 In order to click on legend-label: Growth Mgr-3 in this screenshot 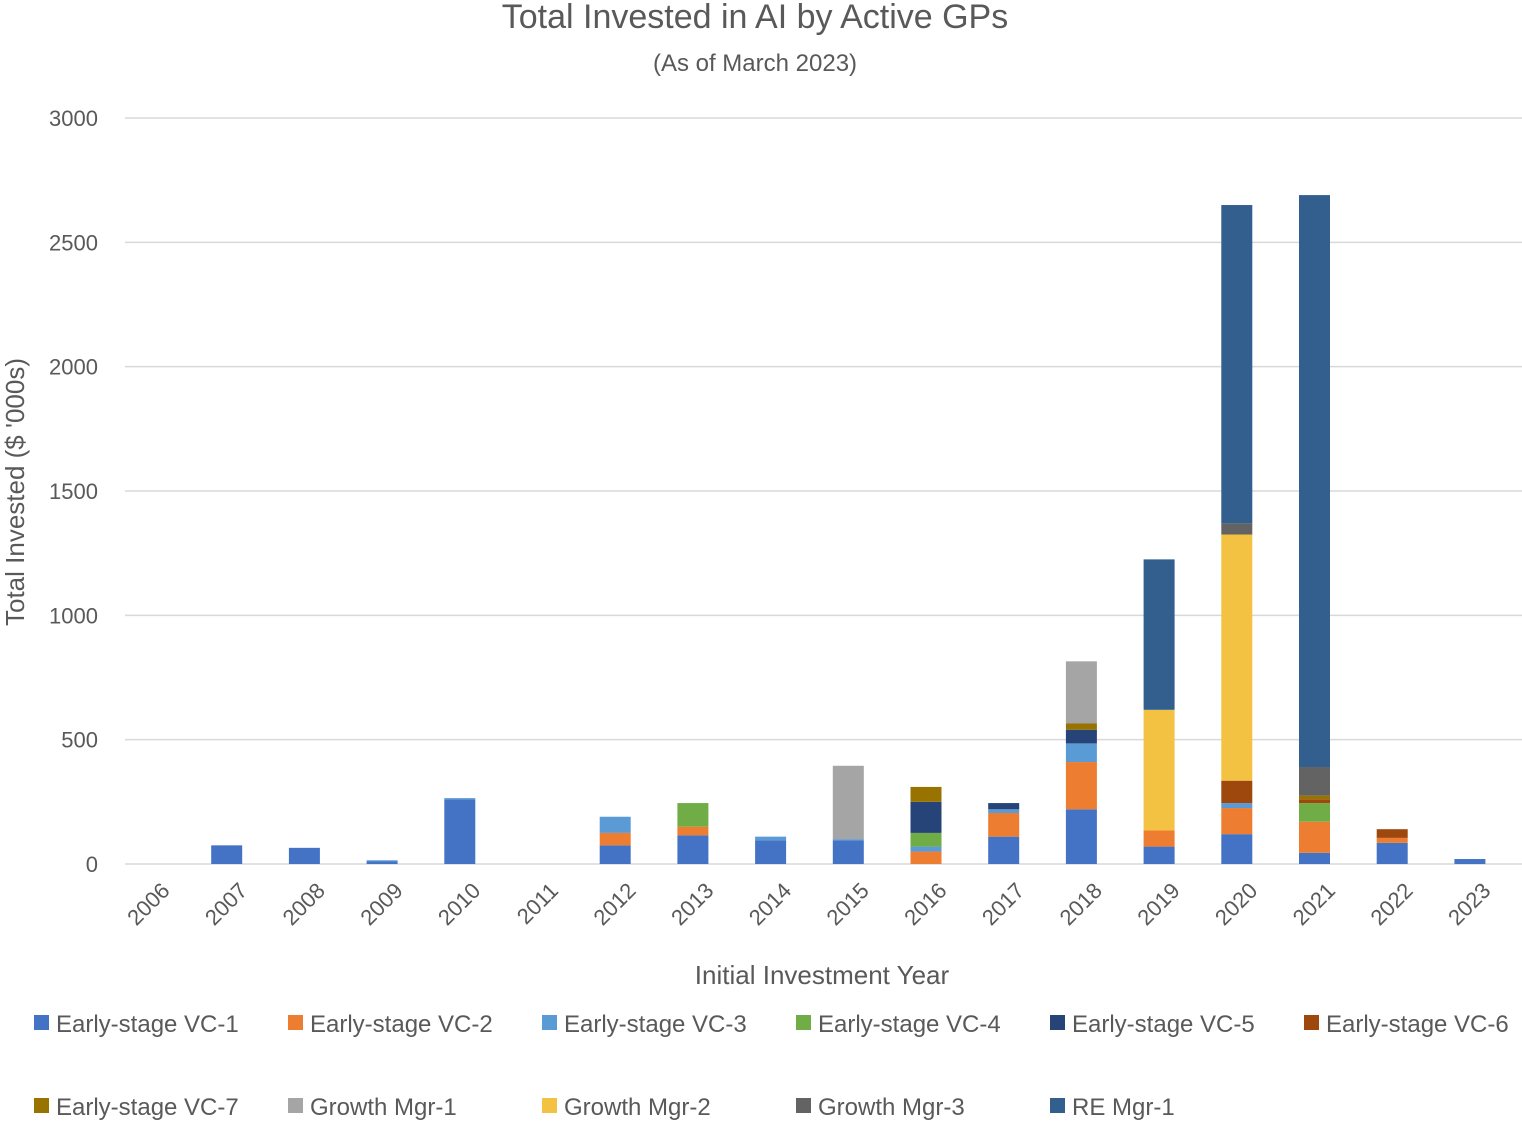, I will do `click(891, 1107)`.